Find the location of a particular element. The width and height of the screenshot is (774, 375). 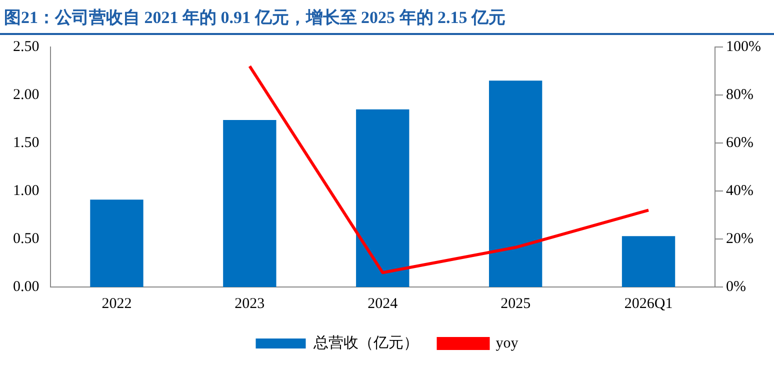

x-tick-label: 2024 is located at coordinates (383, 304).